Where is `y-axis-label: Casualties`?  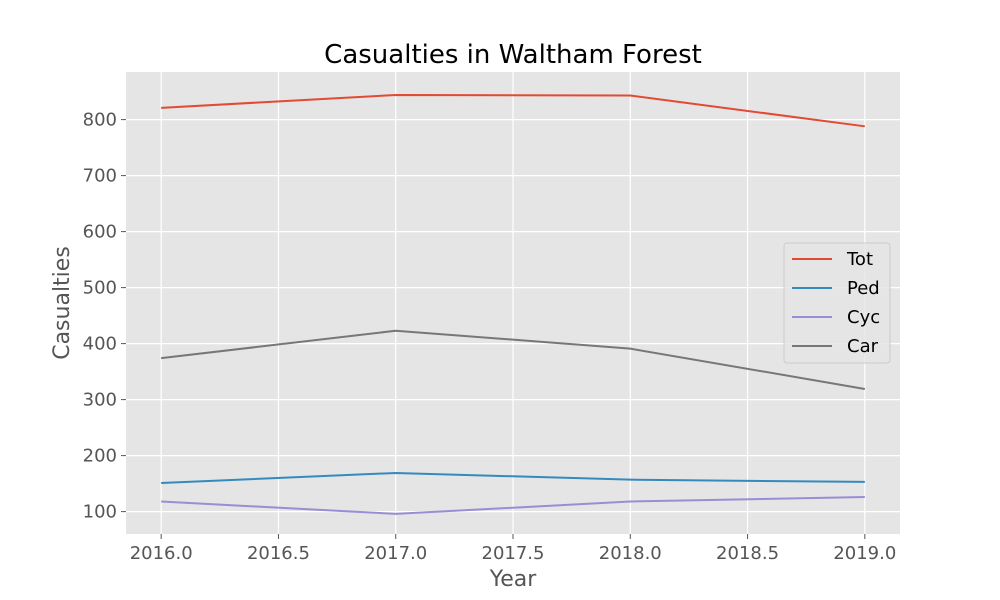
y-axis-label: Casualties is located at coordinates (62, 303).